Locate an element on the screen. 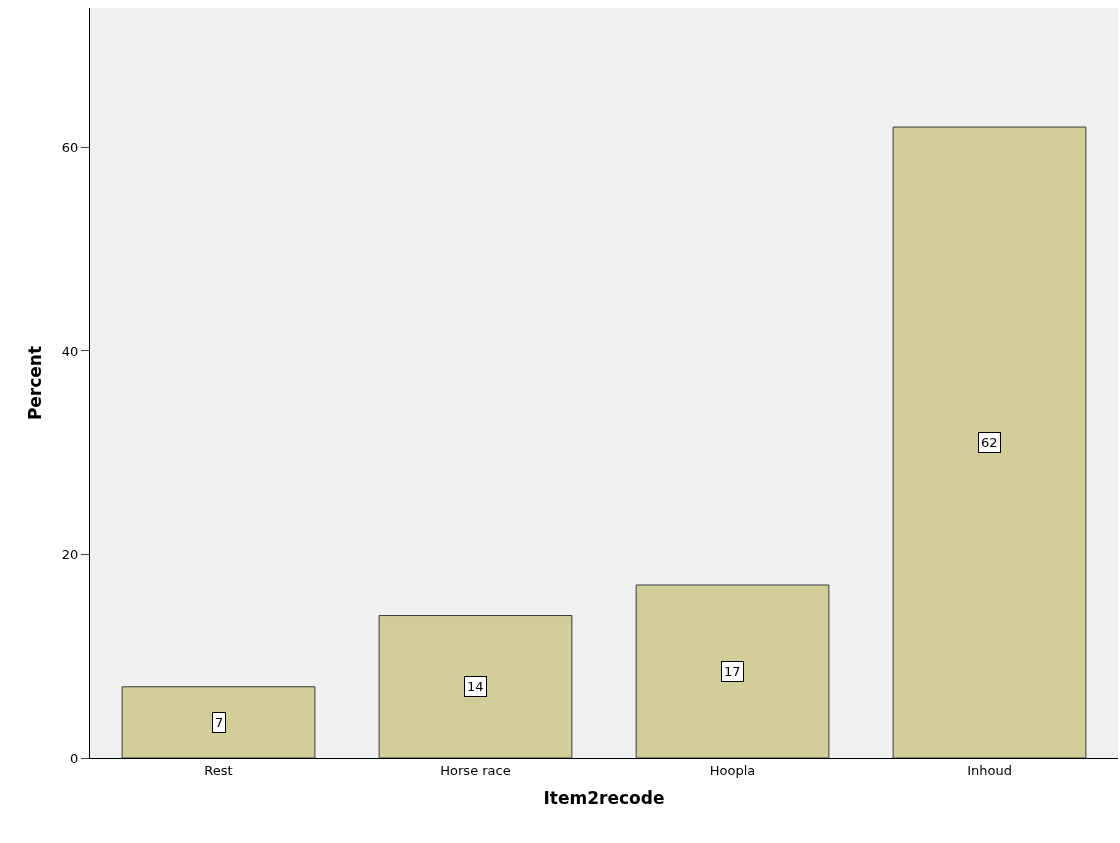 The height and width of the screenshot is (843, 1120). y-tick-label: 60 is located at coordinates (70, 147).